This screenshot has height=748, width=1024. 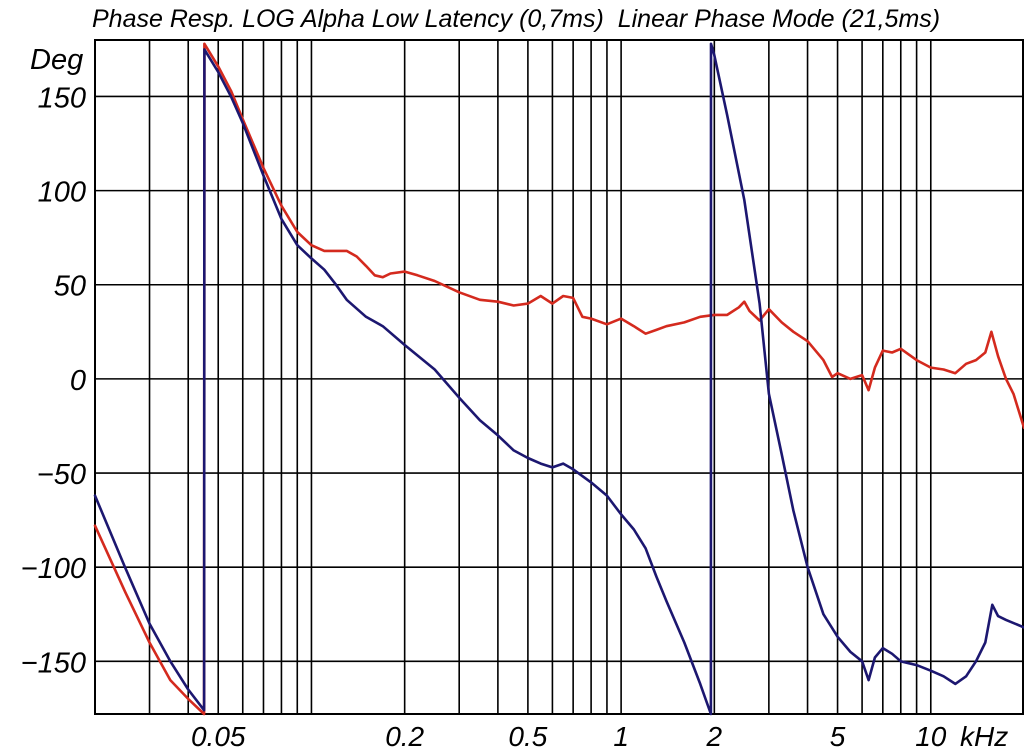 What do you see at coordinates (838, 734) in the screenshot?
I see `x-tick-label-5: 5` at bounding box center [838, 734].